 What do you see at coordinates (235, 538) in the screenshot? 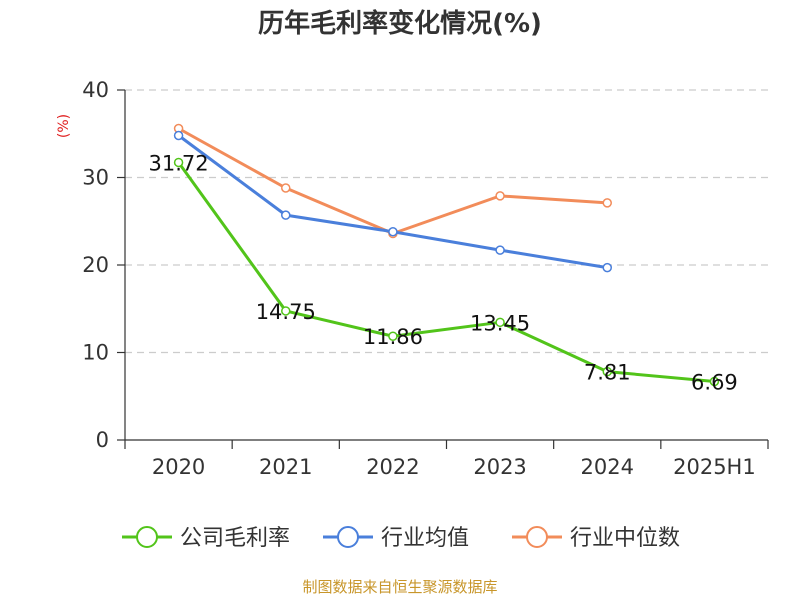
I see `legend-label: 公司毛利率` at bounding box center [235, 538].